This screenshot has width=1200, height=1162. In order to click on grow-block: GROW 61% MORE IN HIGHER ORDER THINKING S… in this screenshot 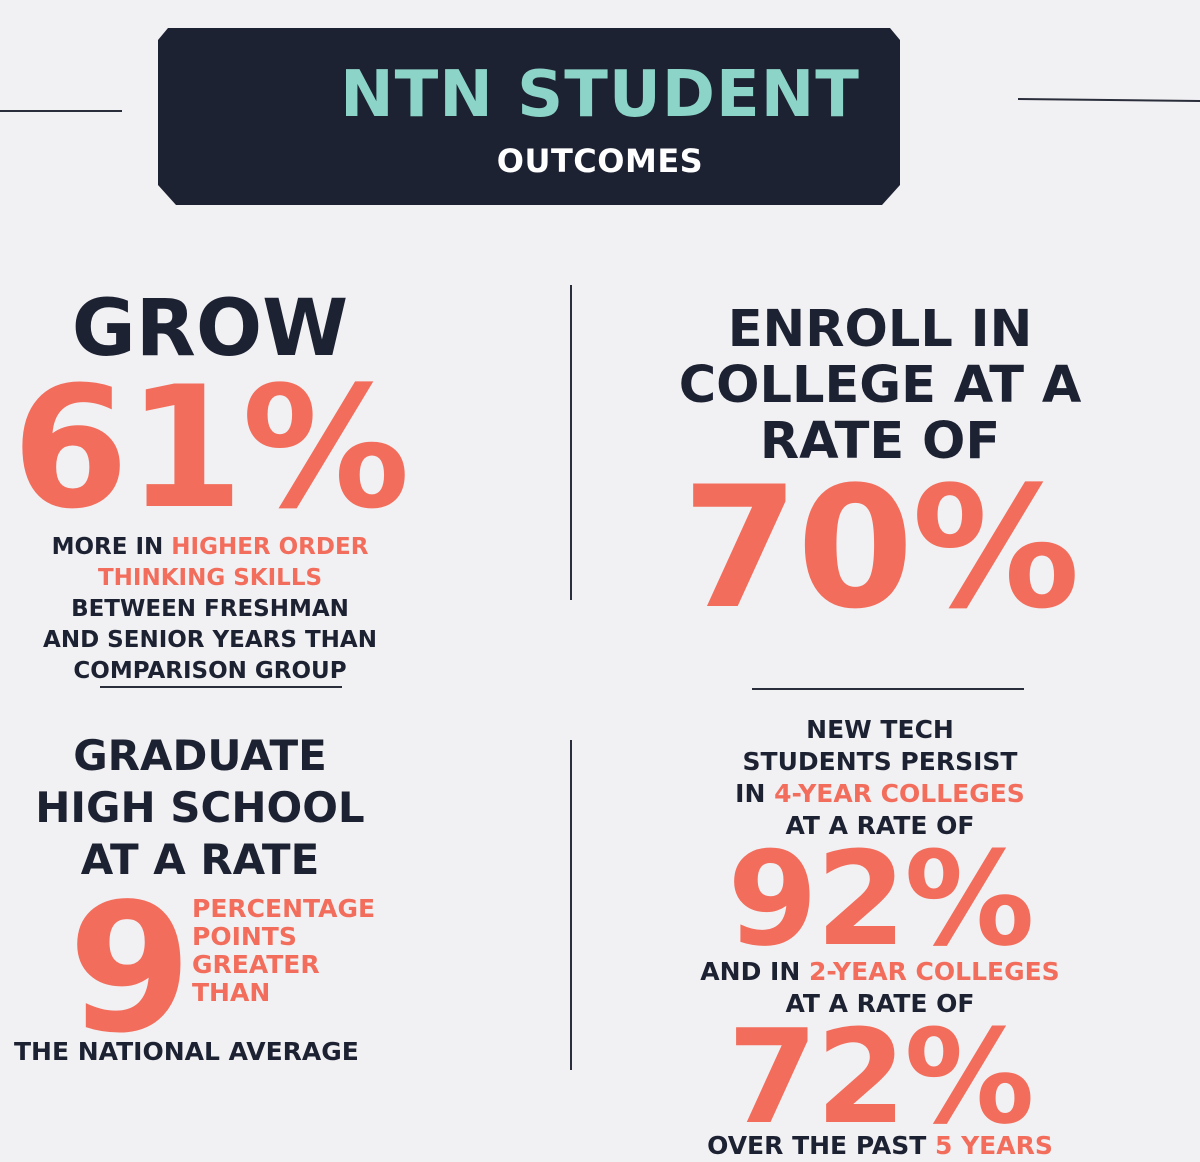, I will do `click(210, 488)`.